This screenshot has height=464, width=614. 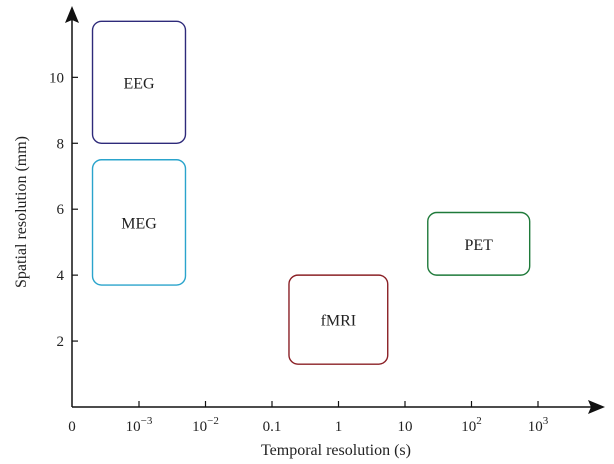 What do you see at coordinates (61, 210) in the screenshot?
I see `y-tick-label: 6` at bounding box center [61, 210].